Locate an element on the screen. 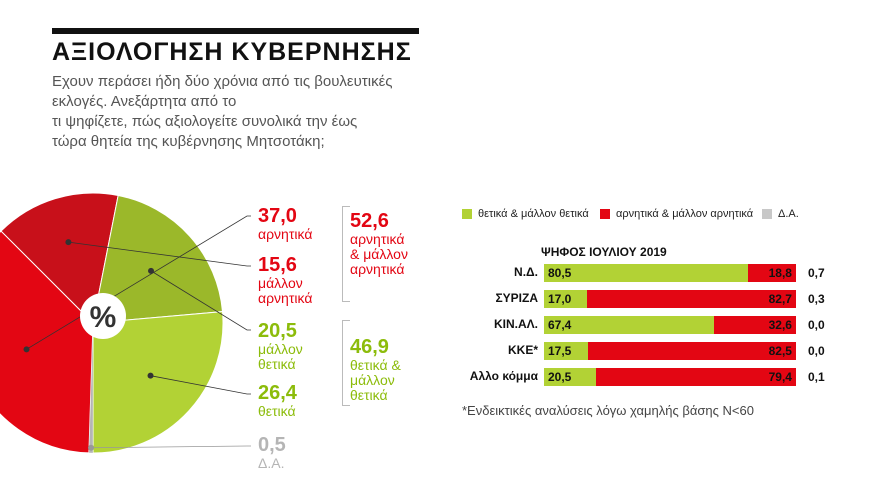  bar-row: 67,4 32,6 is located at coordinates (670, 325).